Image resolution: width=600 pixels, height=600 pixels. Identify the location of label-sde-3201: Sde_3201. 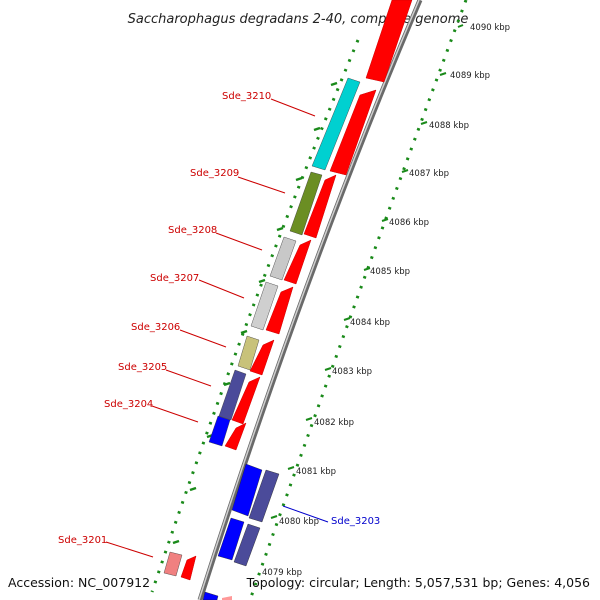
(82, 540).